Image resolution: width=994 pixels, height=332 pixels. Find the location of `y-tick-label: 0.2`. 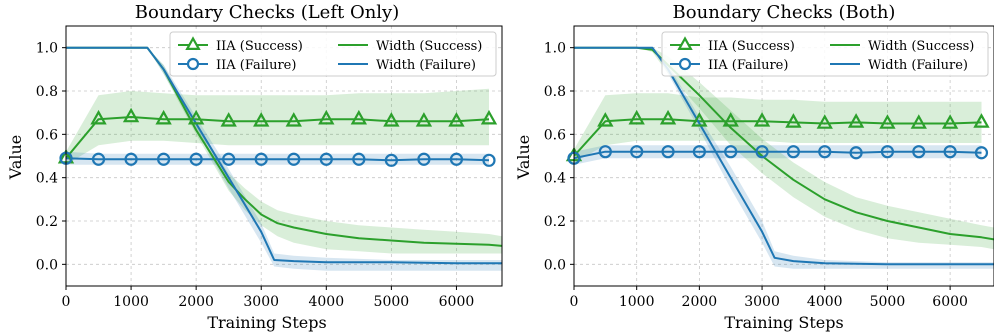

y-tick-label: 0.2 is located at coordinates (555, 222).